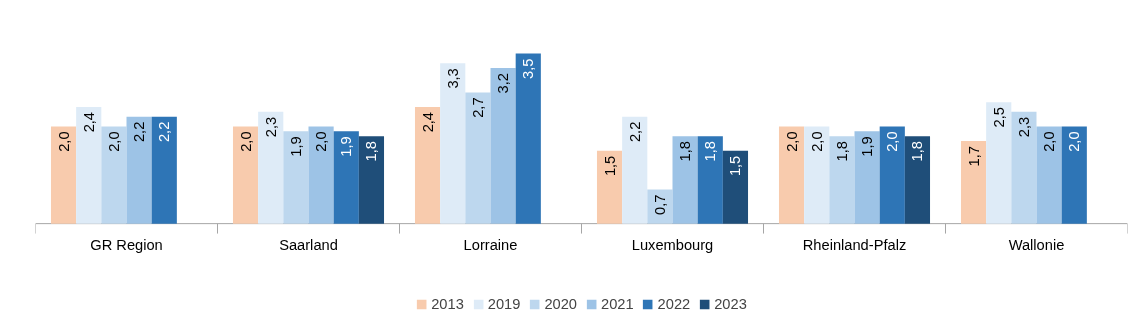 The image size is (1140, 323). What do you see at coordinates (998, 117) in the screenshot?
I see `data-label: 2,5` at bounding box center [998, 117].